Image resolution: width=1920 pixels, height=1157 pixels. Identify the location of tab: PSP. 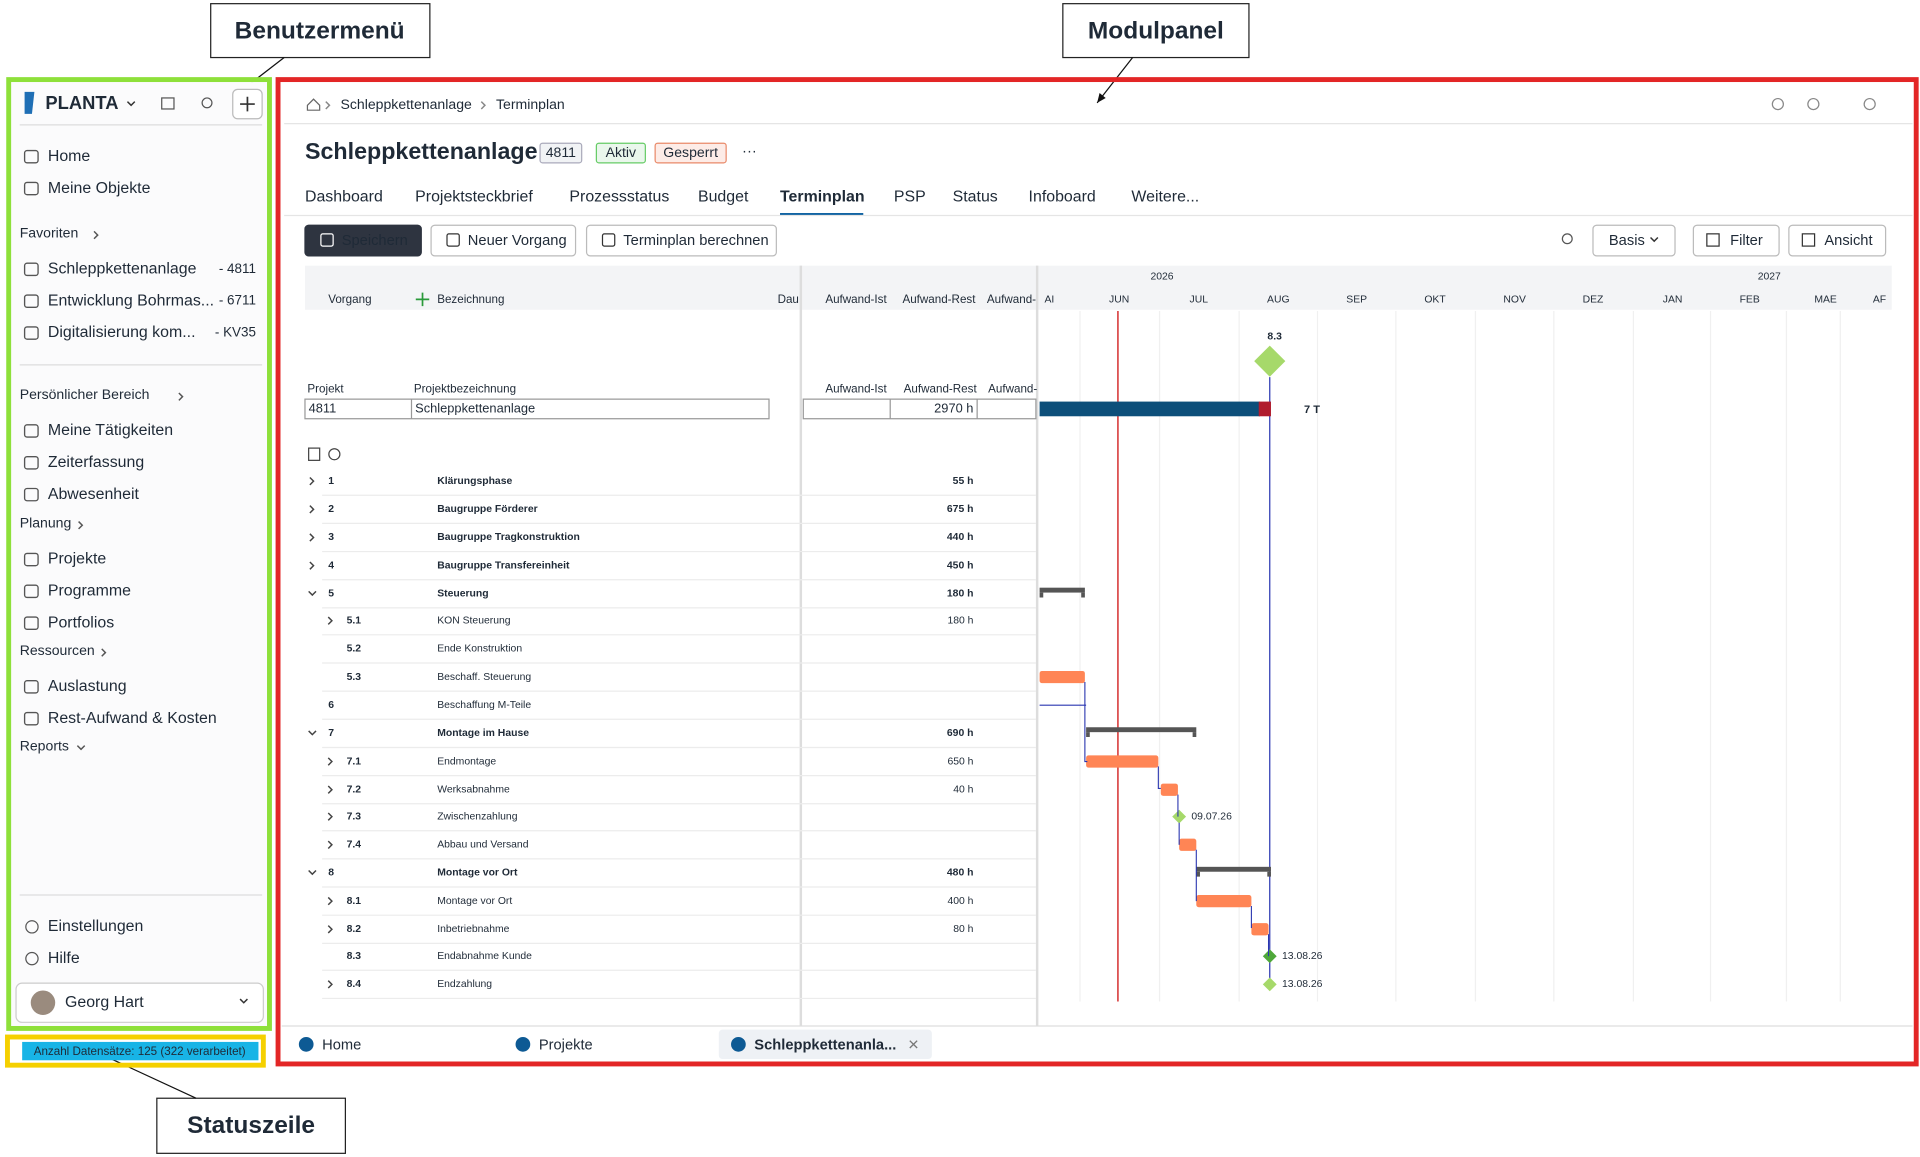
(910, 196).